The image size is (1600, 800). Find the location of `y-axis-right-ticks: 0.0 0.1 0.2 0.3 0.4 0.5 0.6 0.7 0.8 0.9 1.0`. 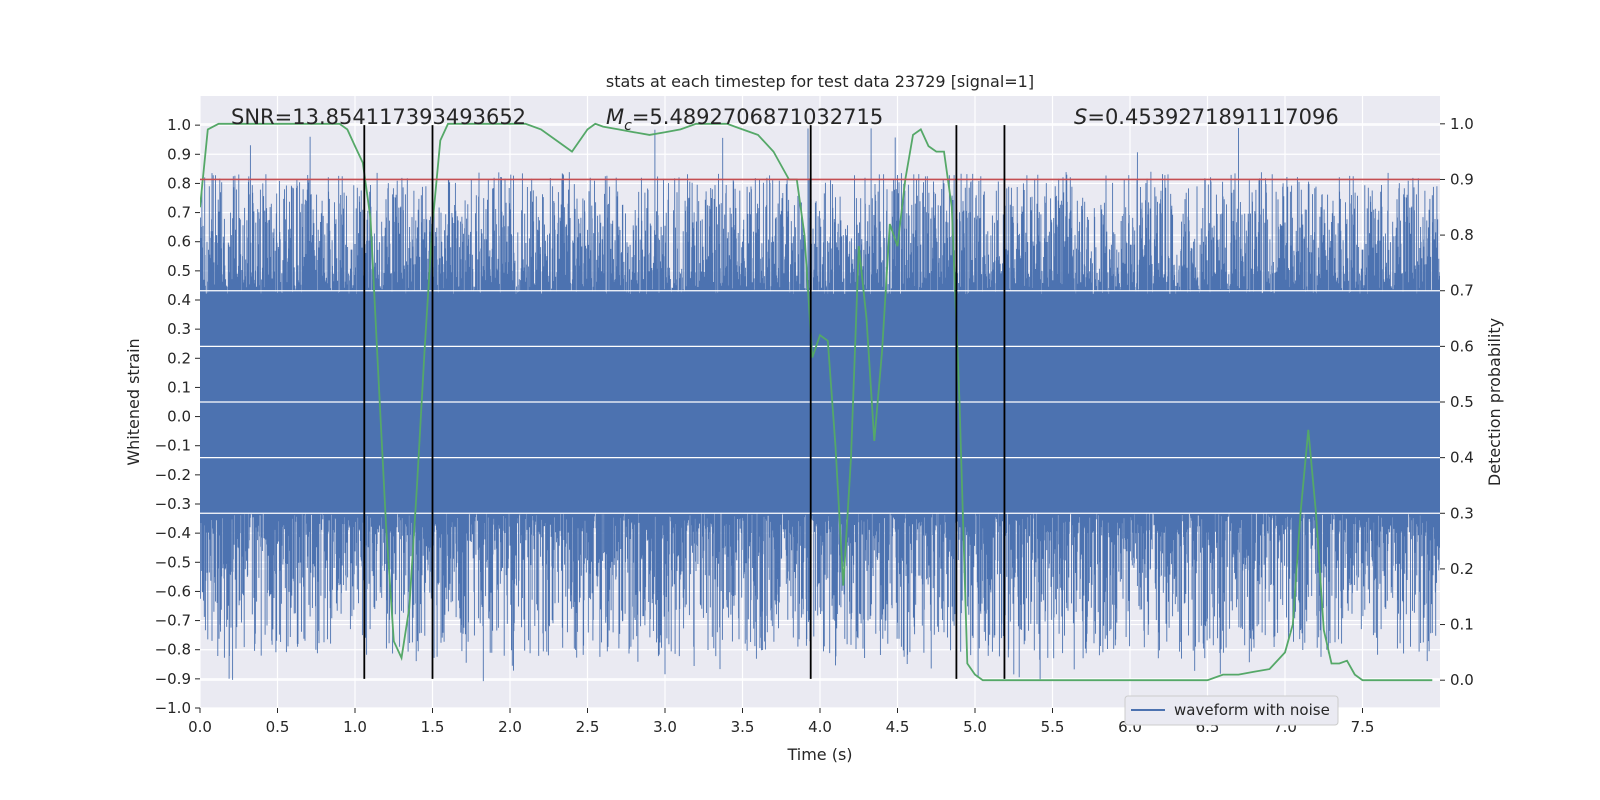

y-axis-right-ticks: 0.0 0.1 0.2 0.3 0.4 0.5 0.6 0.7 0.8 0.9 1.0 is located at coordinates (1457, 402).